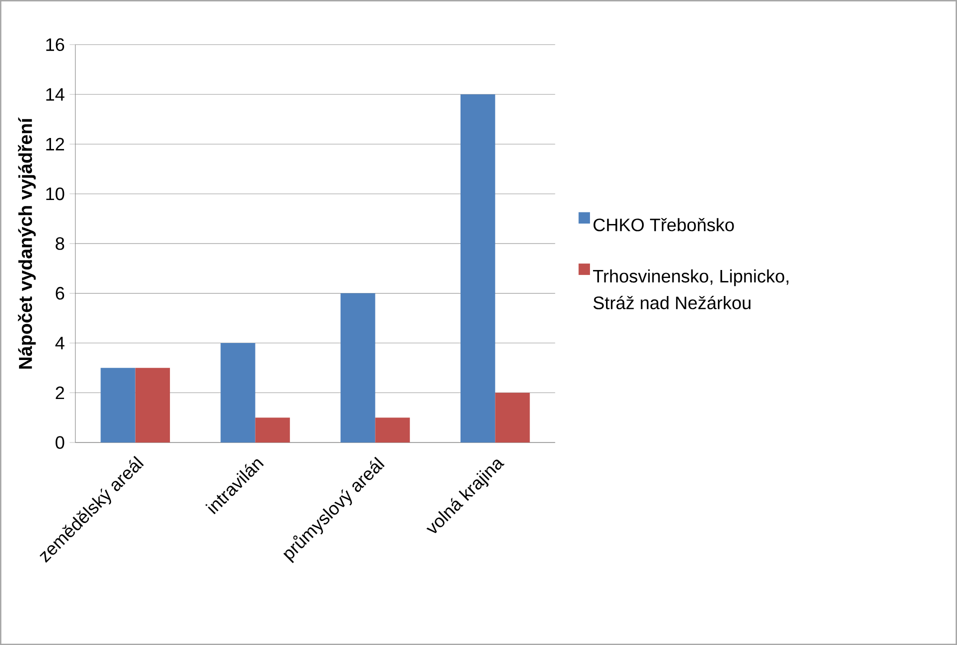  What do you see at coordinates (27, 243) in the screenshot?
I see `y-axis-title: Nápočet vydaných vyjádření` at bounding box center [27, 243].